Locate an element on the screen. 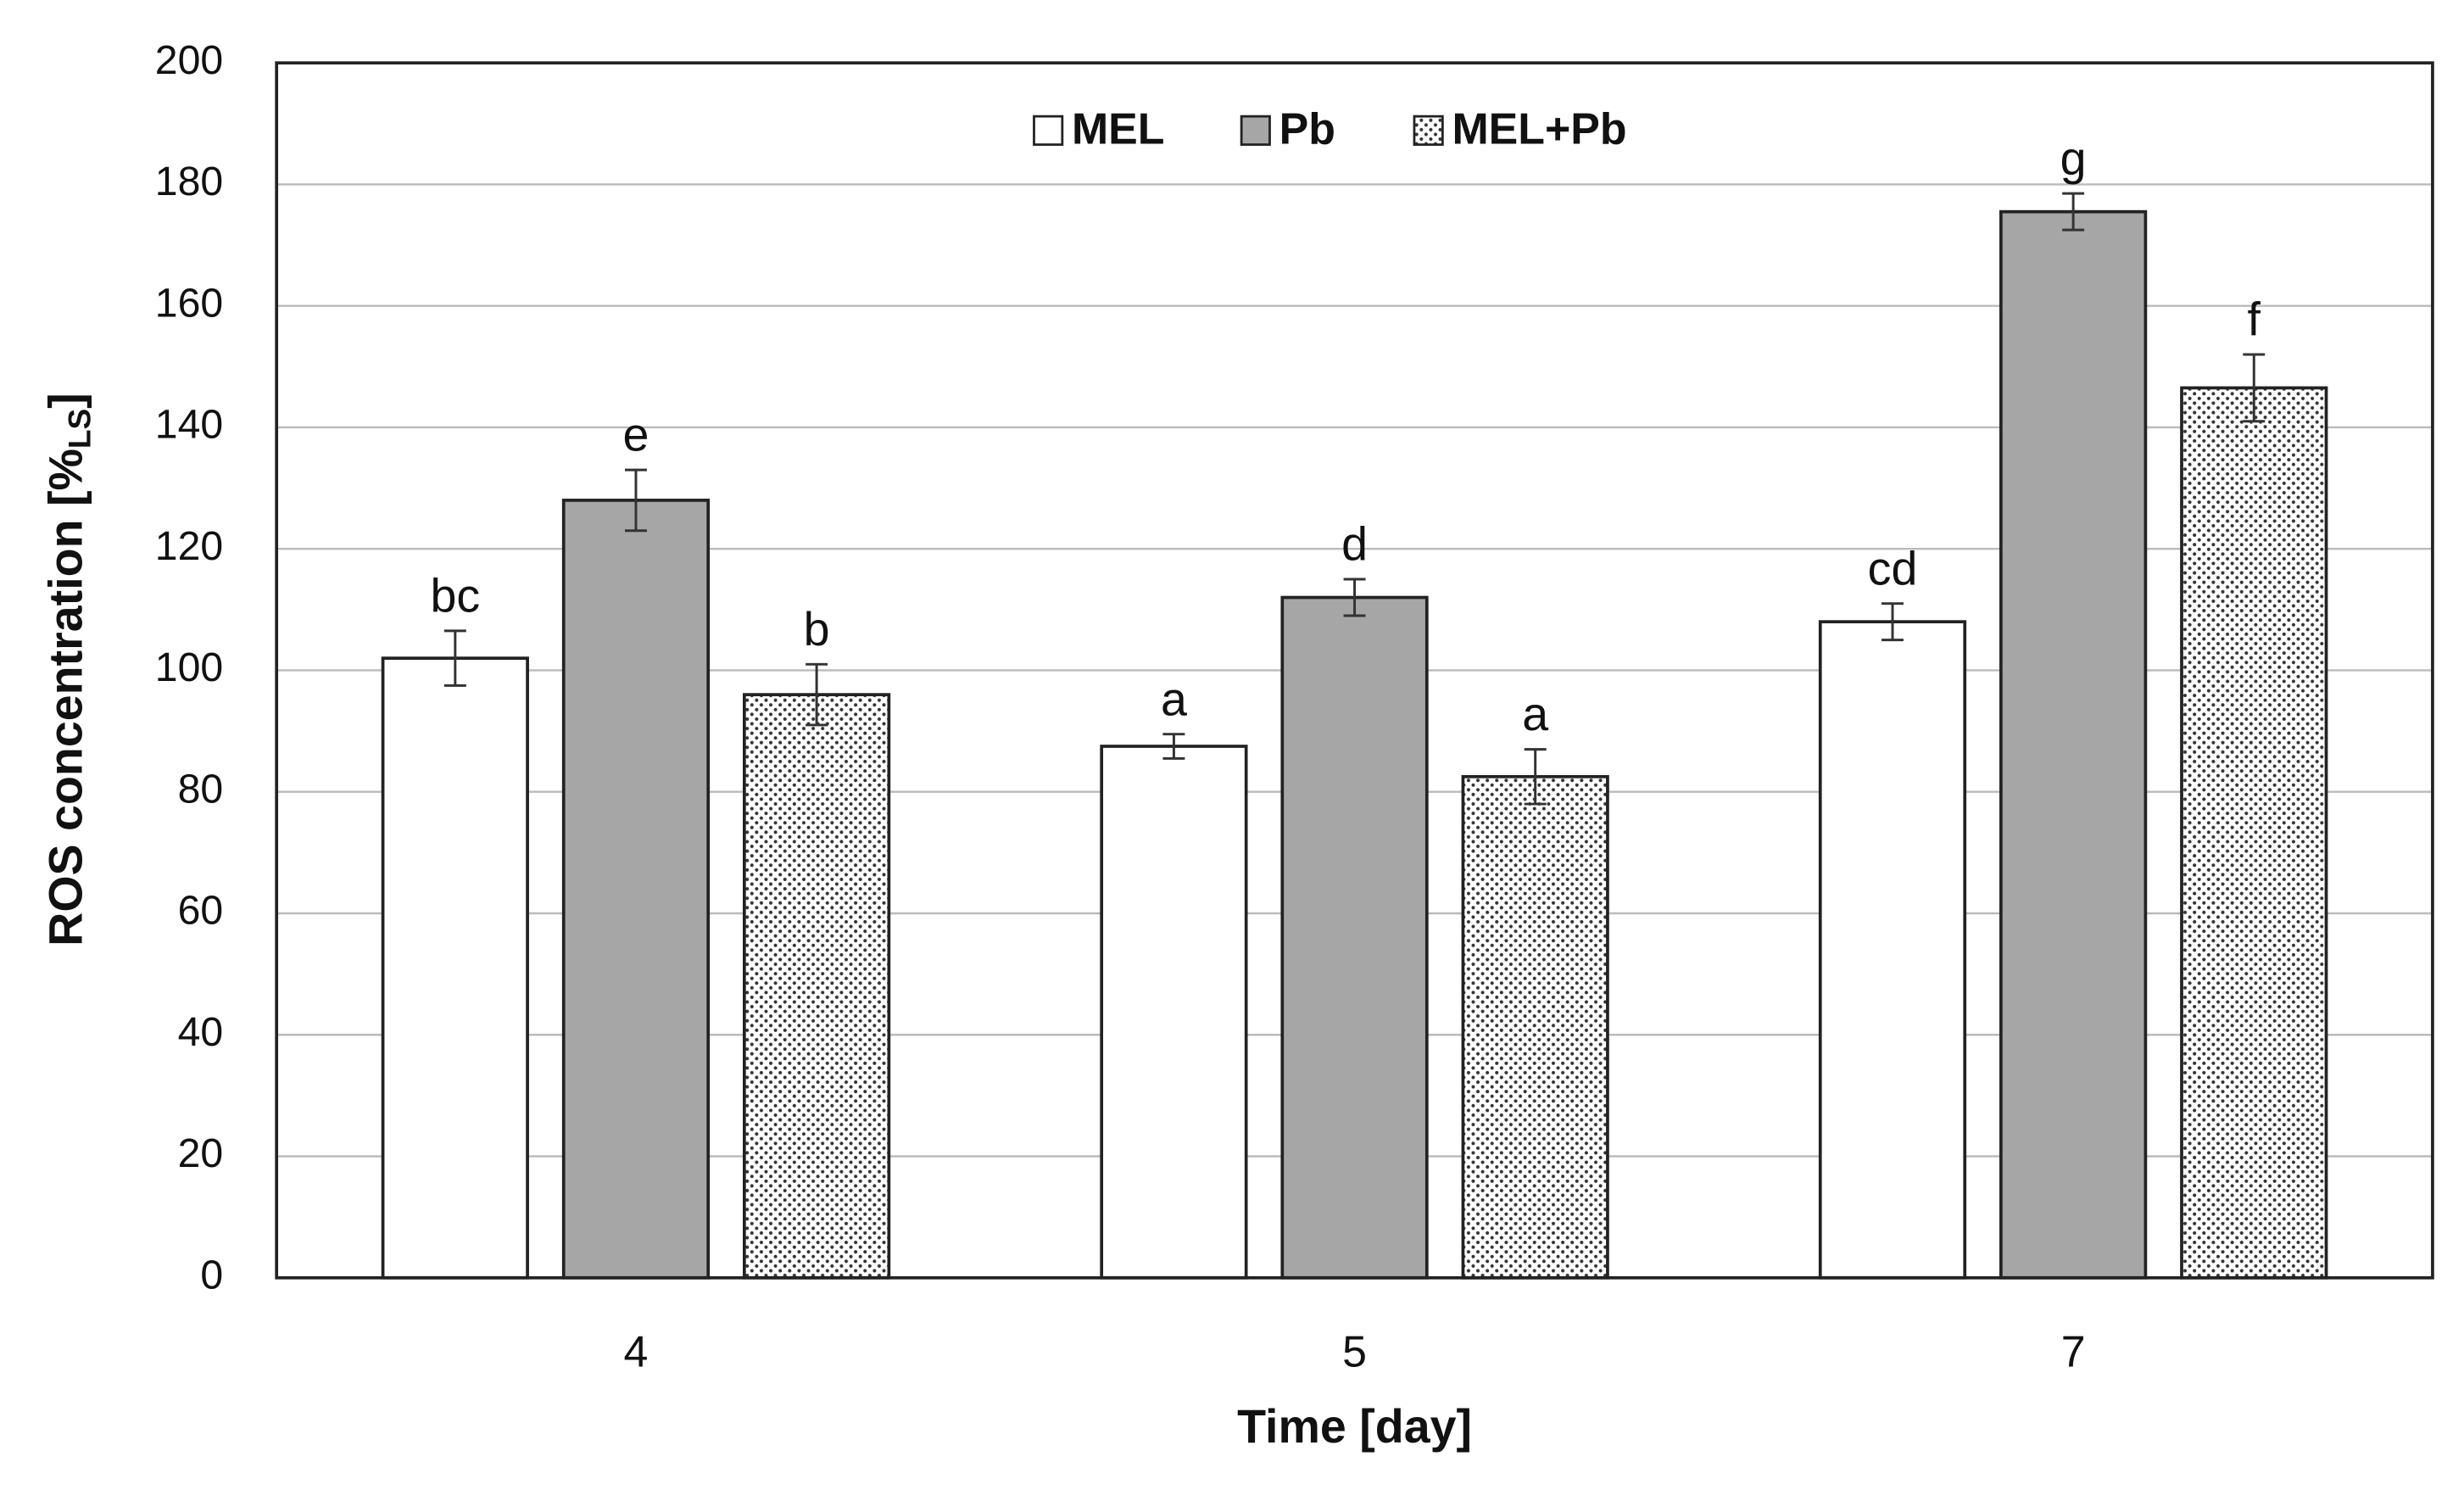 The width and height of the screenshot is (2464, 1490). y-axis-label-part: ROS concentration [% is located at coordinates (65, 697).